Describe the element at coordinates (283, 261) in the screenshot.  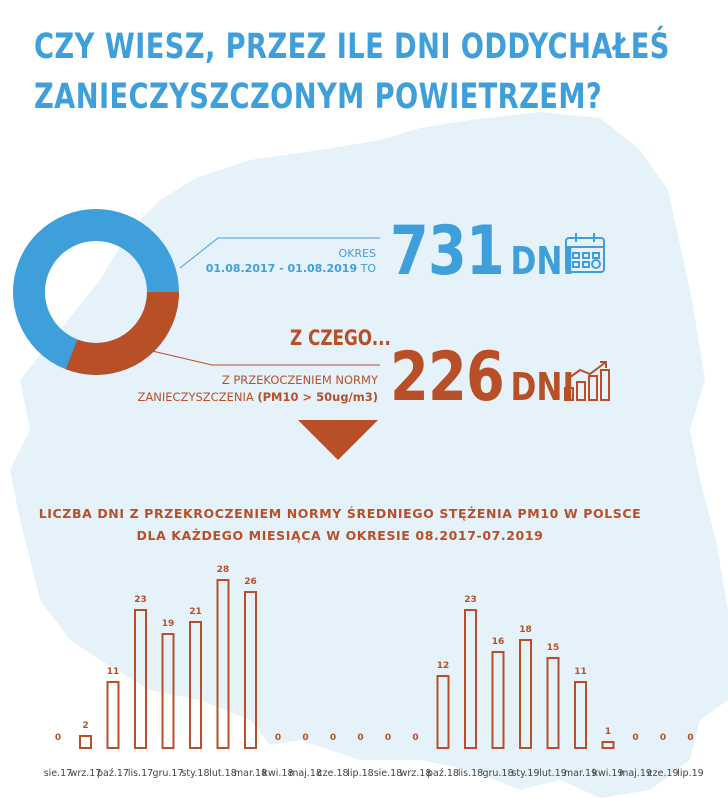
I see `period-label: OKRES 01.08.2017 - 01.08.2019 TO` at that location.